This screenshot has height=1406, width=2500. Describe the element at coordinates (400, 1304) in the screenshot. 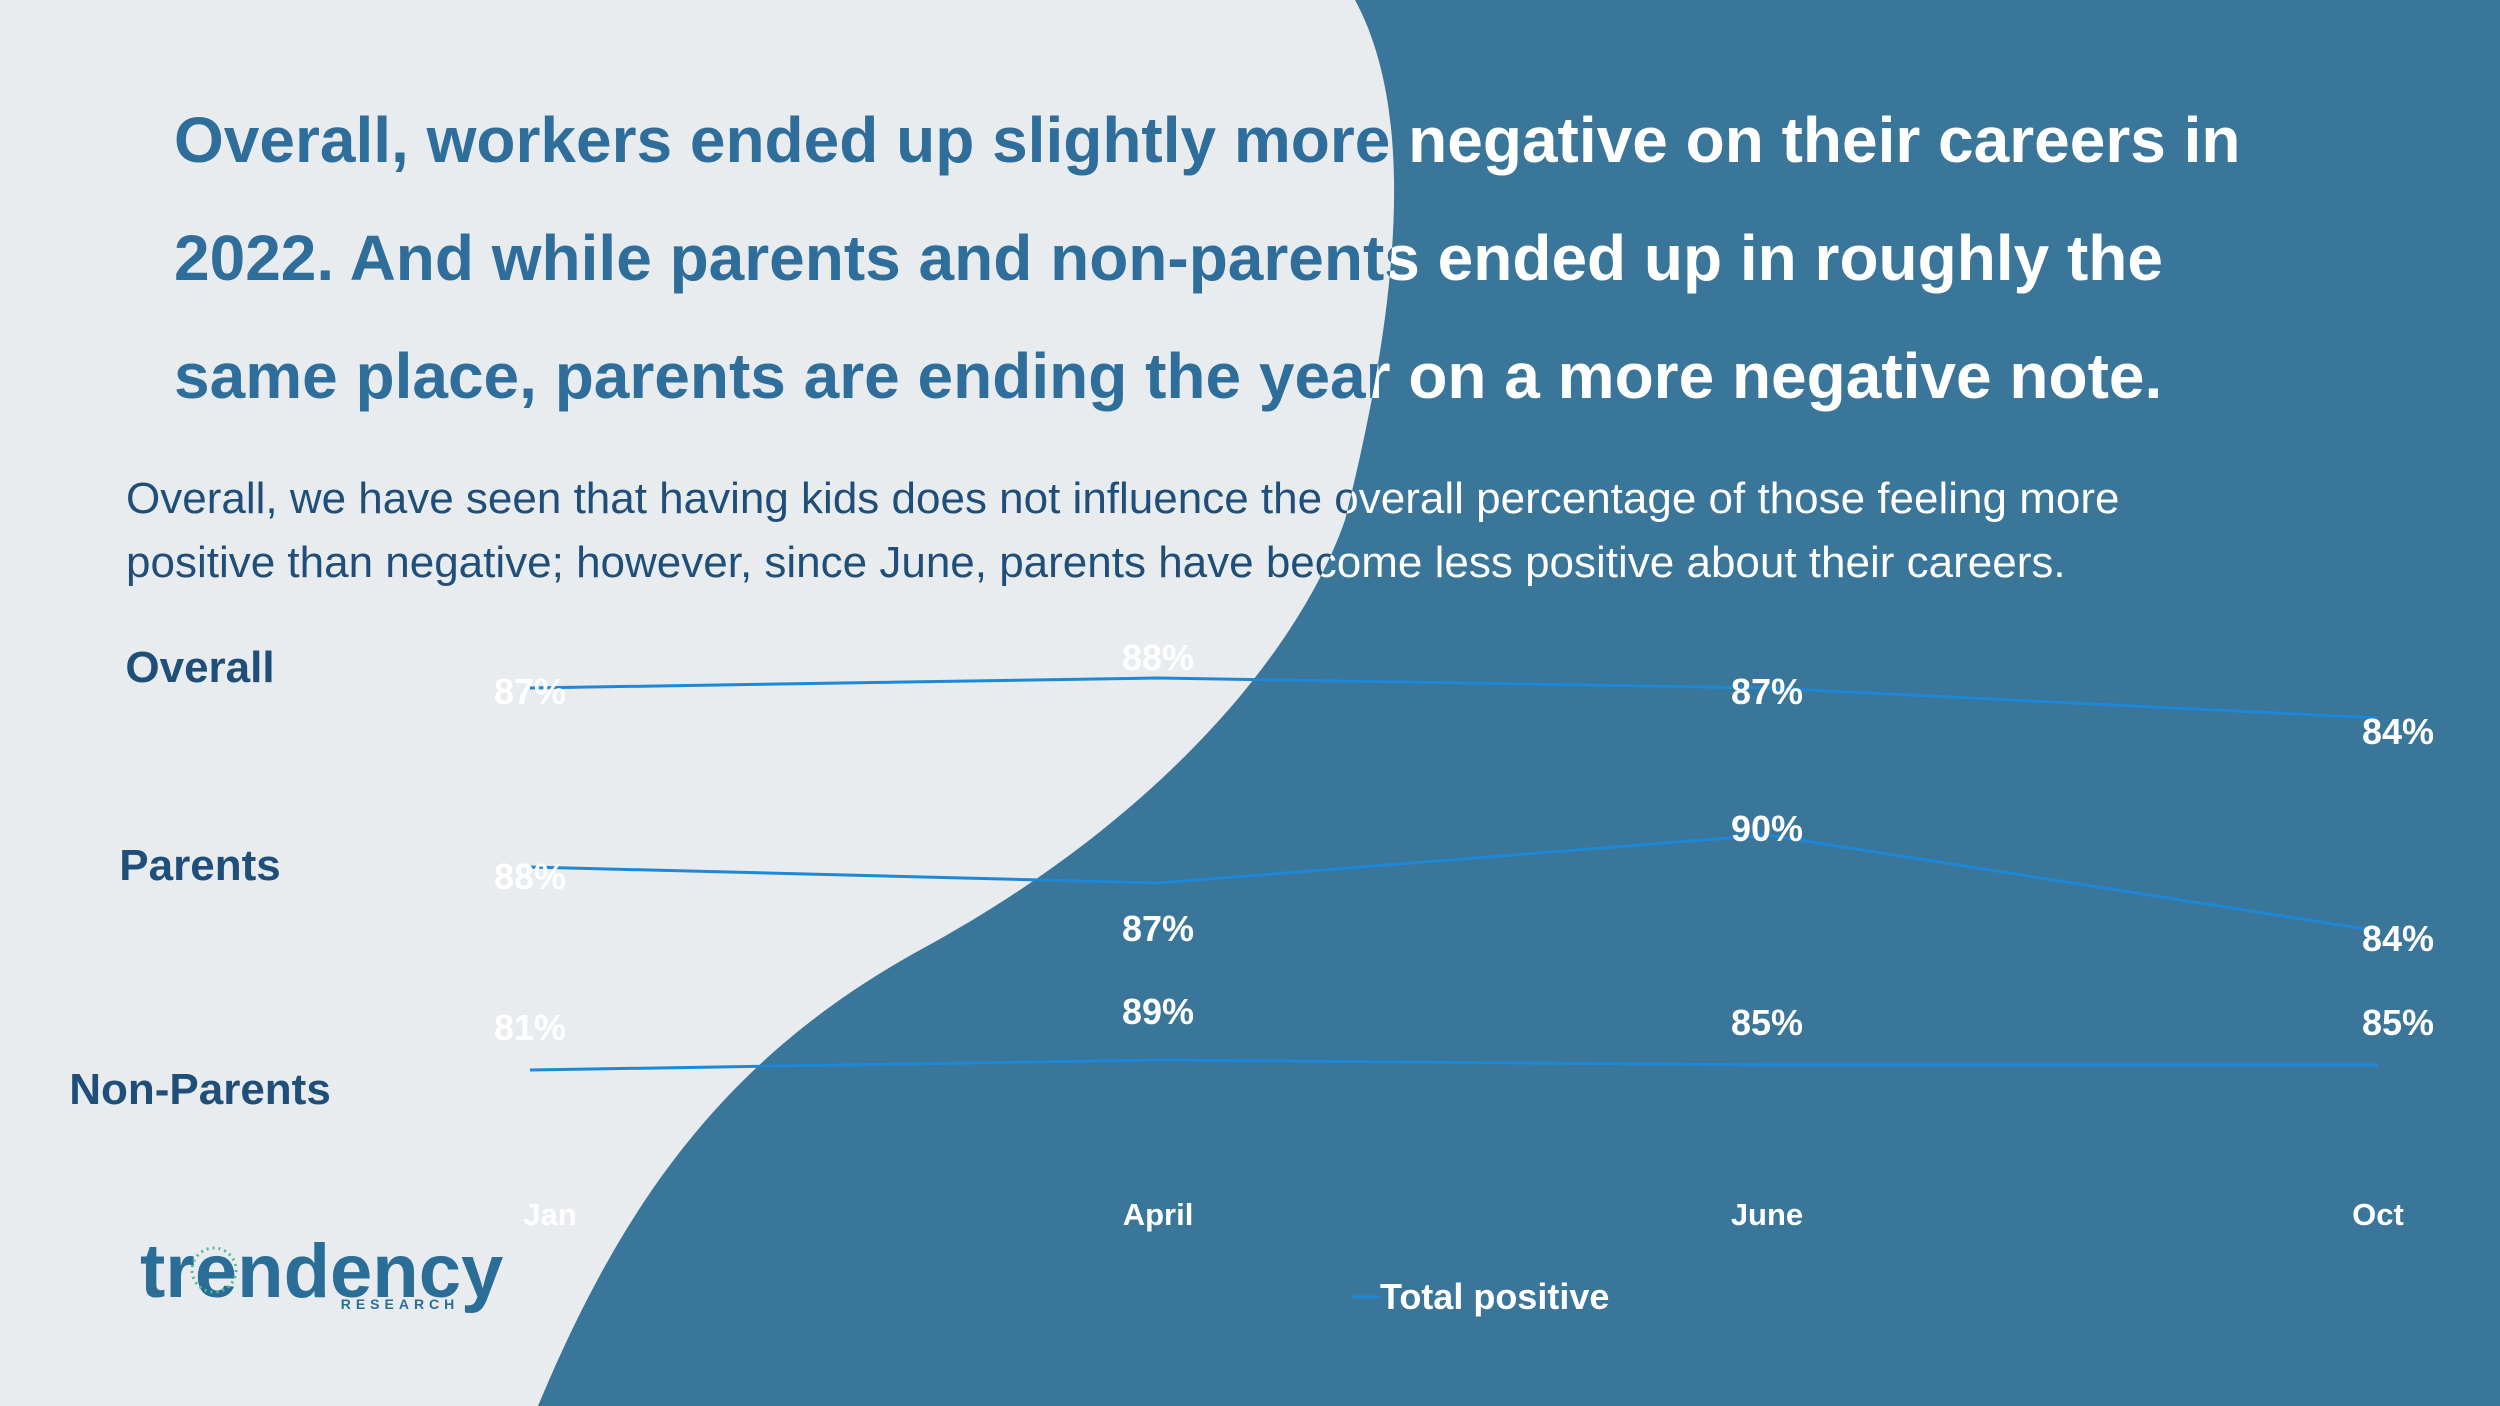

I see `logo-tagline: RESEARCH` at that location.